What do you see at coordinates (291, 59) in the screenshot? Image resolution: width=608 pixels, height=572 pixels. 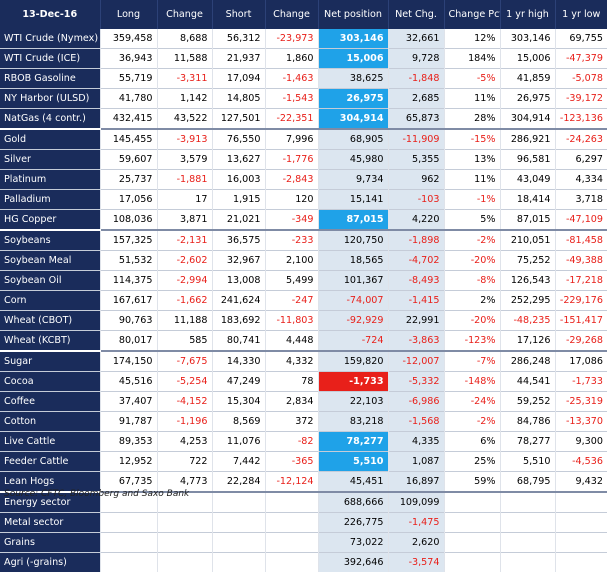 I see `table-cell: 1,860` at bounding box center [291, 59].